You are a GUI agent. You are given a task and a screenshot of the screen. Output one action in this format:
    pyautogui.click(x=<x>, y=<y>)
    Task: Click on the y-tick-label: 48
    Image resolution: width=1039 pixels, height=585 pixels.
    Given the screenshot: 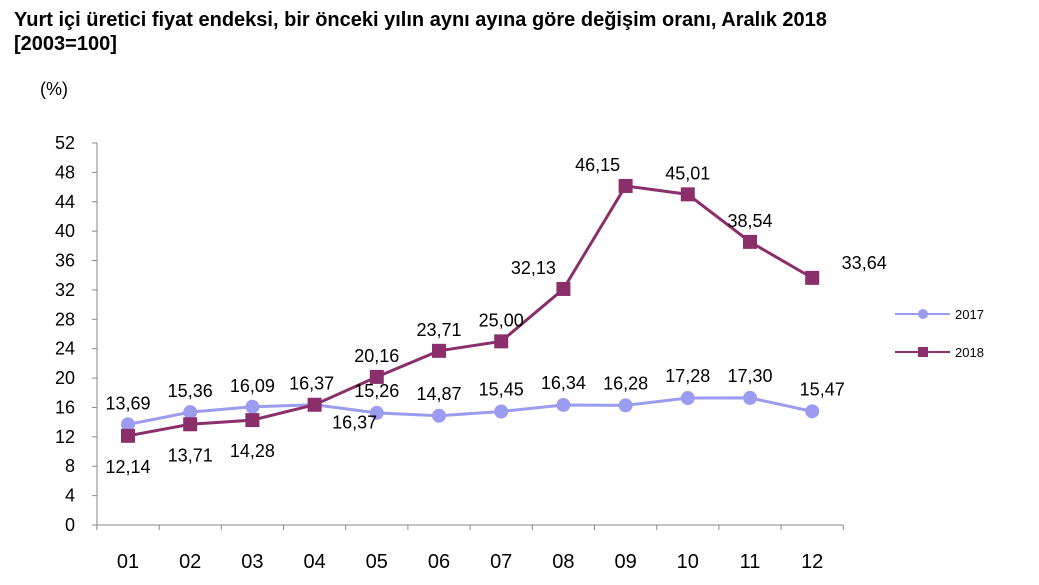 What is the action you would take?
    pyautogui.click(x=65, y=172)
    